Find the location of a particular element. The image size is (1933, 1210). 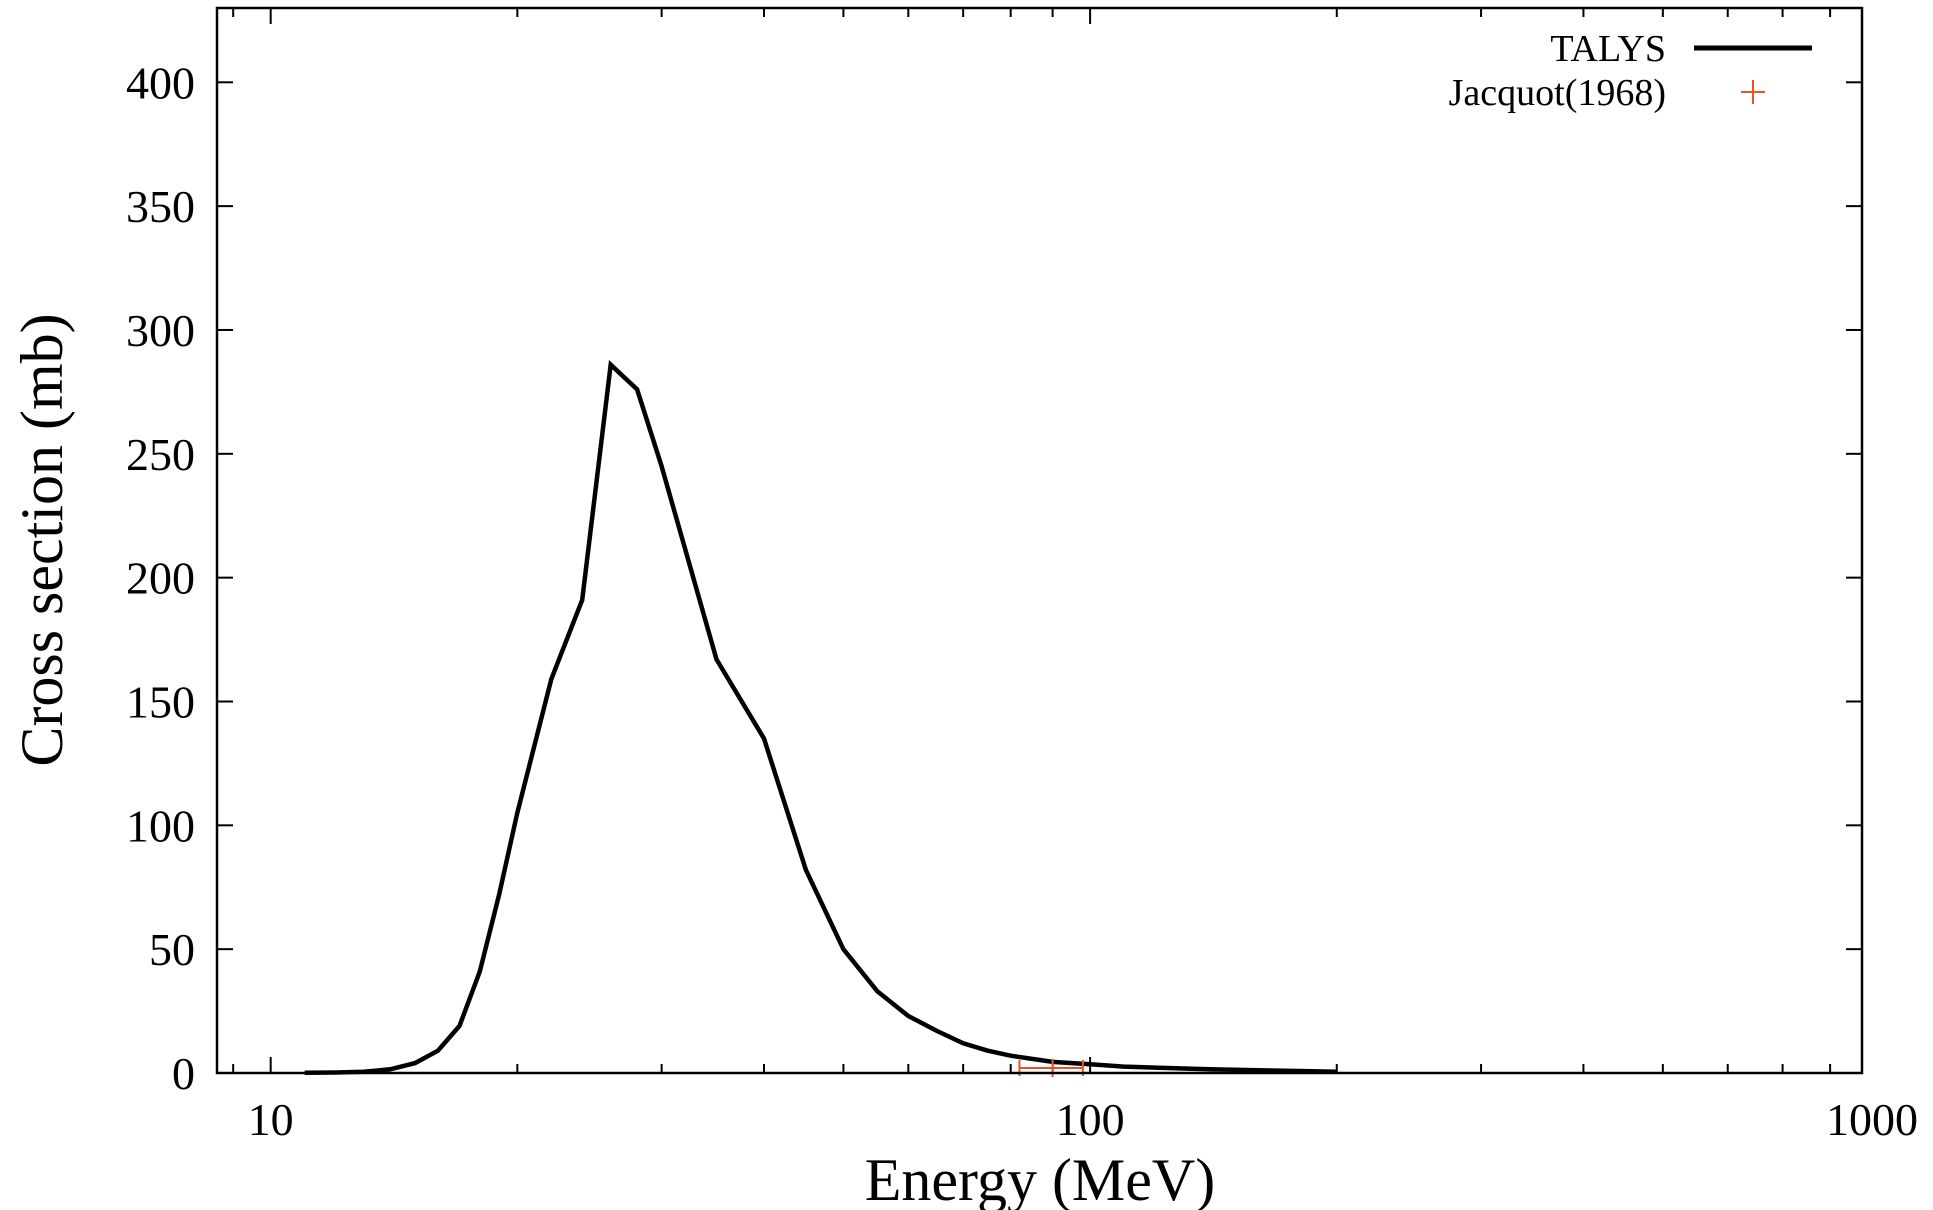

y-axis-title: Cross section (mb) is located at coordinates (42, 539).